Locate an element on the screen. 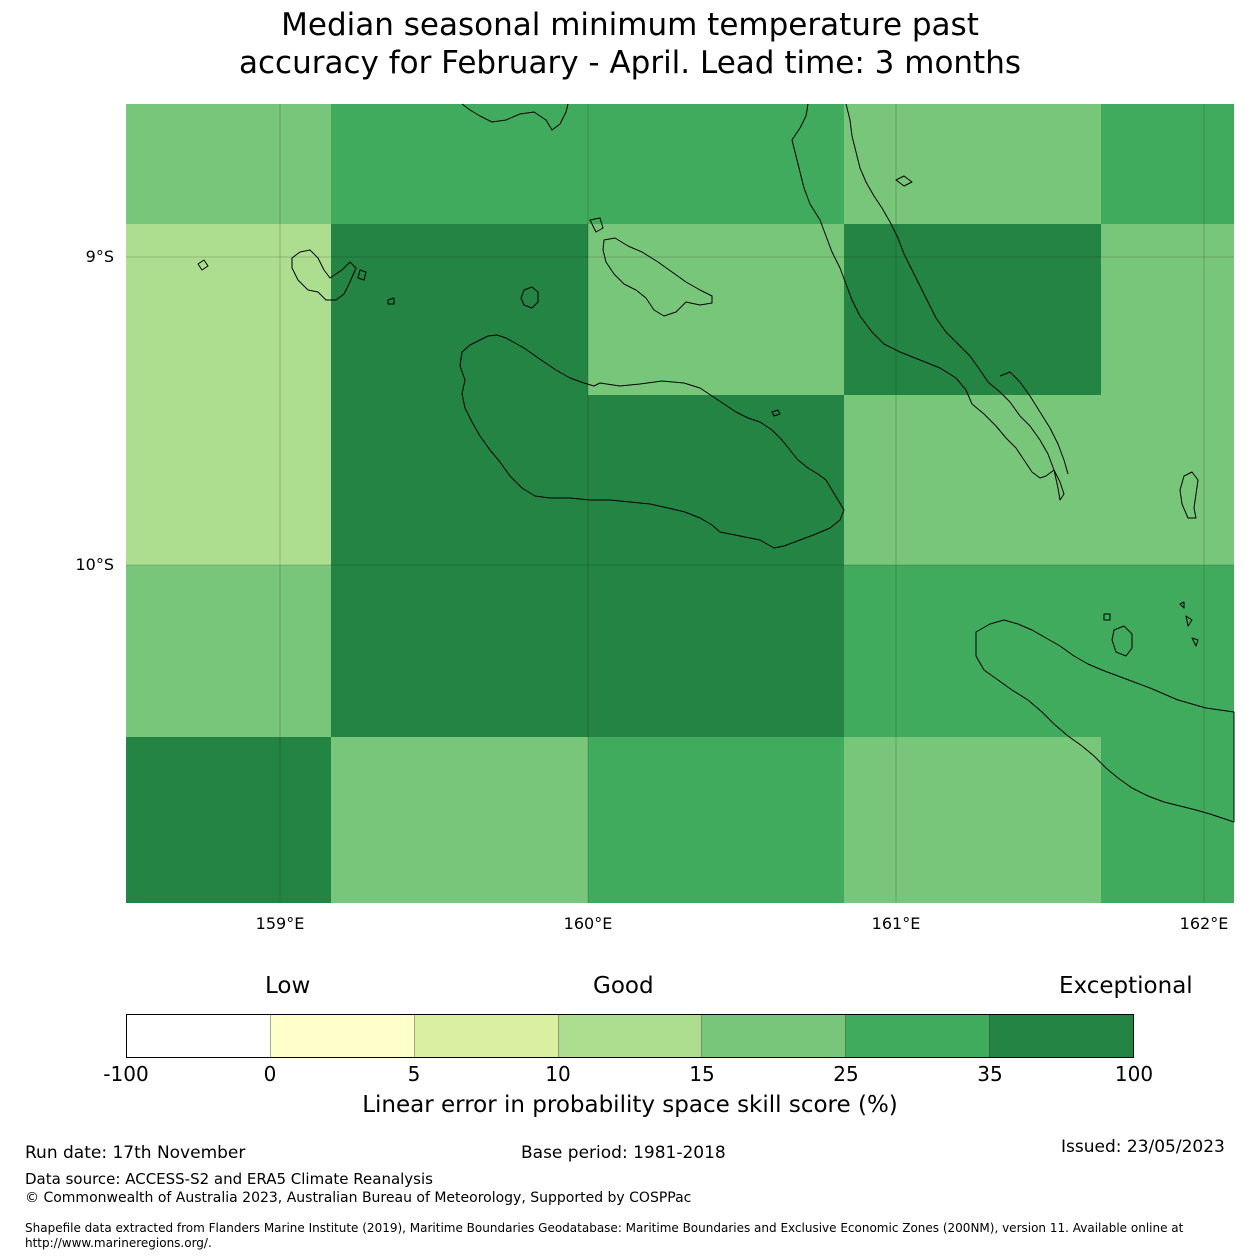 The image size is (1260, 1260). coastline-makira is located at coordinates (1105, 721).